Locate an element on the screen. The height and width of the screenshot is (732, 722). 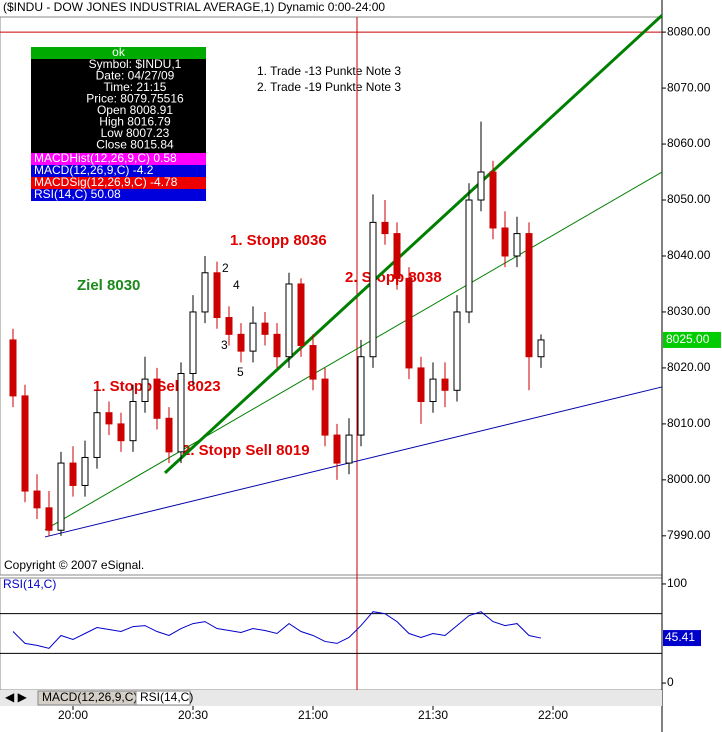
info-header-text: ok is located at coordinates (119, 52).